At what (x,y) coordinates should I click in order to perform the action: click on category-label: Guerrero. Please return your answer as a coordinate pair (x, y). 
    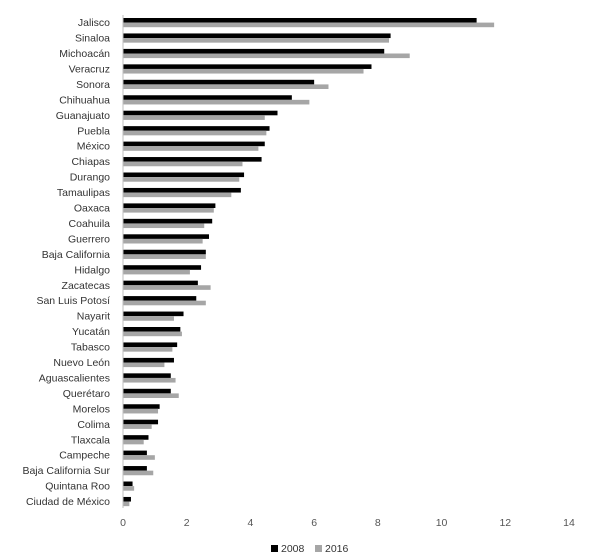
    Looking at the image, I should click on (89, 239).